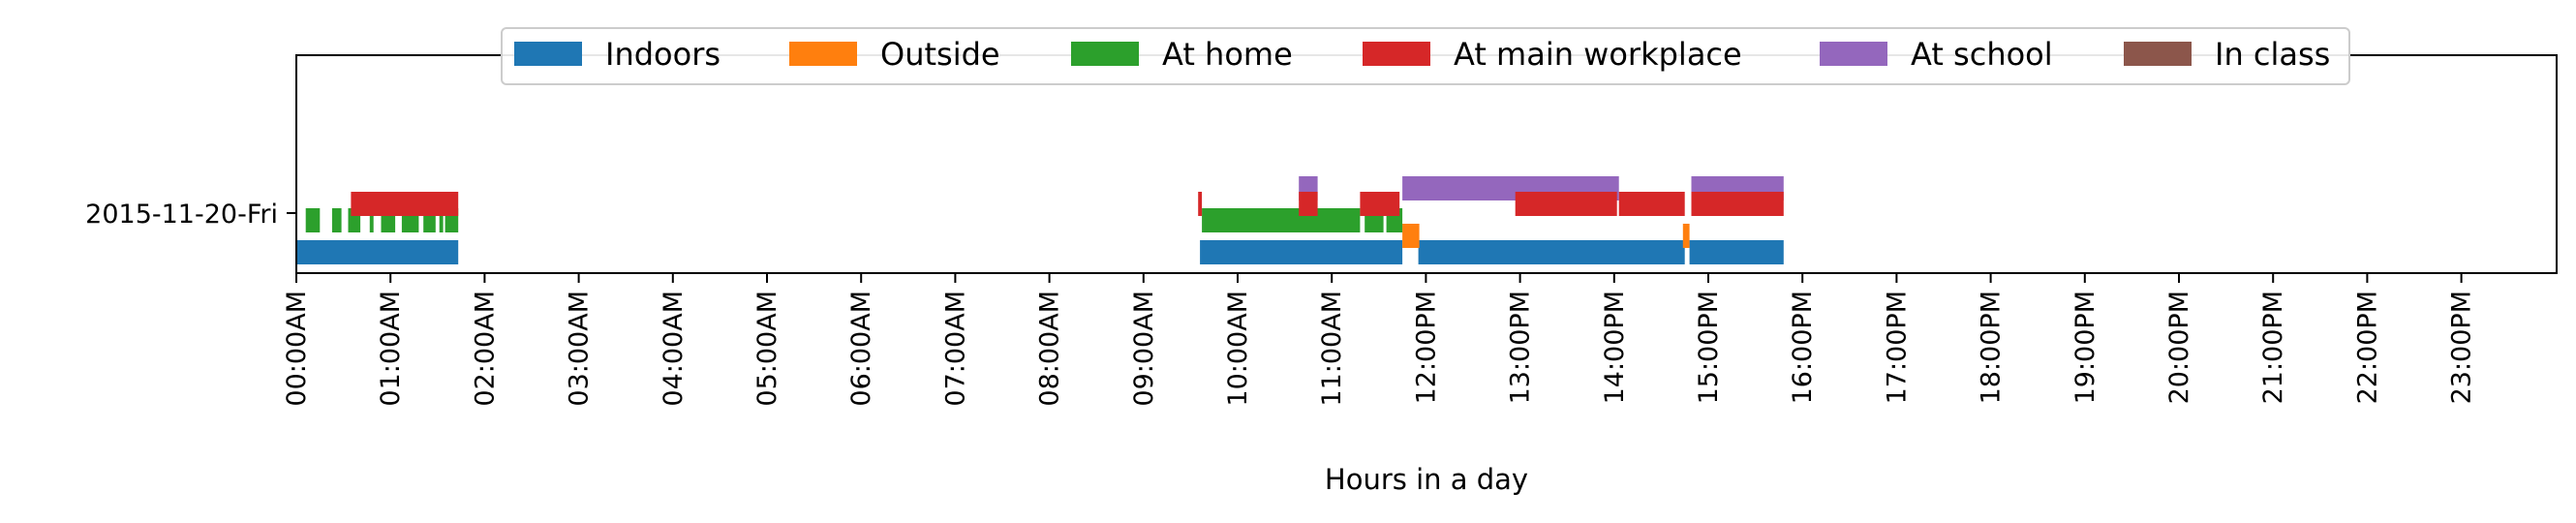 The image size is (2576, 523). I want to click on legend-label-at-school: At school, so click(1982, 54).